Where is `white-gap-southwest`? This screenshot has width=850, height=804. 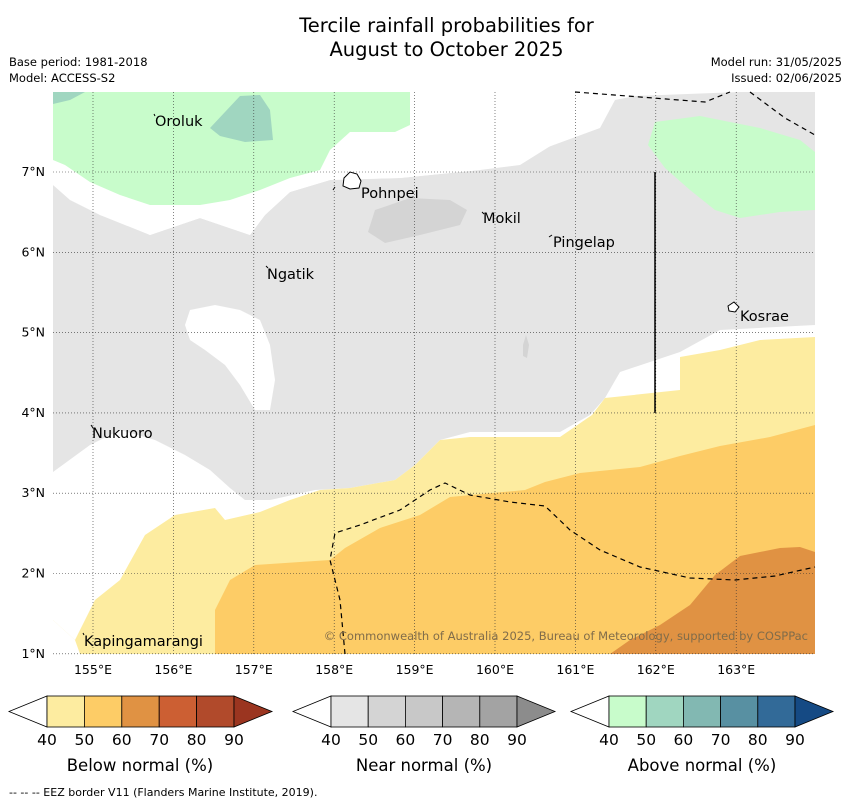 white-gap-southwest is located at coordinates (66, 637).